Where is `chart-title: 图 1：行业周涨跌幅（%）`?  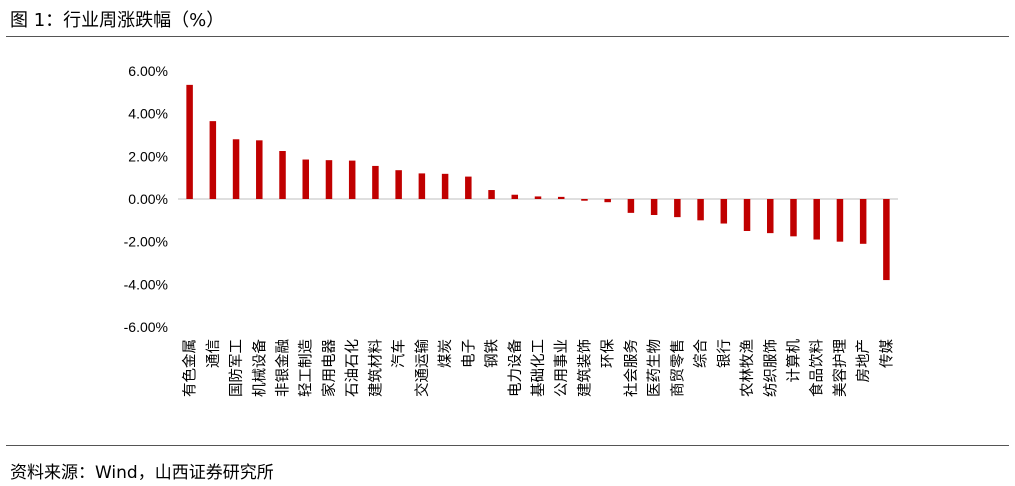
chart-title: 图 1：行业周涨跌幅（%） is located at coordinates (117, 20).